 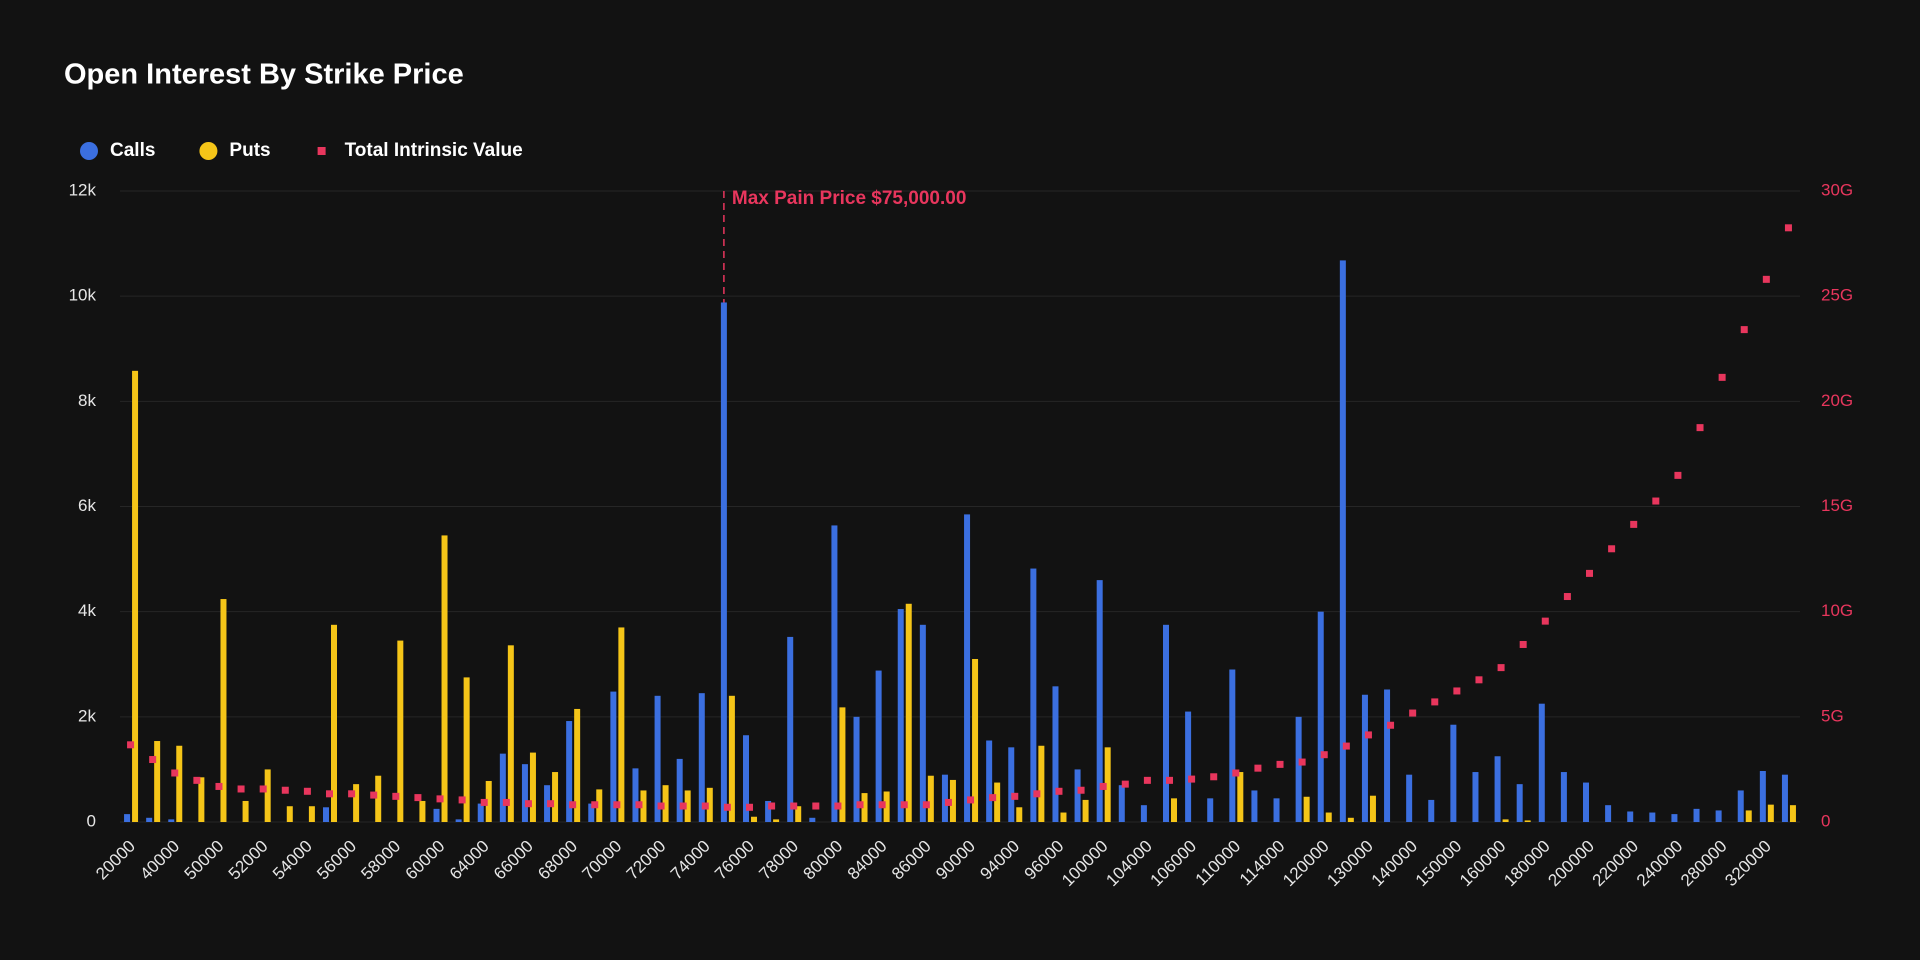 I want to click on x-tick-label: 106000, so click(x=1174, y=864).